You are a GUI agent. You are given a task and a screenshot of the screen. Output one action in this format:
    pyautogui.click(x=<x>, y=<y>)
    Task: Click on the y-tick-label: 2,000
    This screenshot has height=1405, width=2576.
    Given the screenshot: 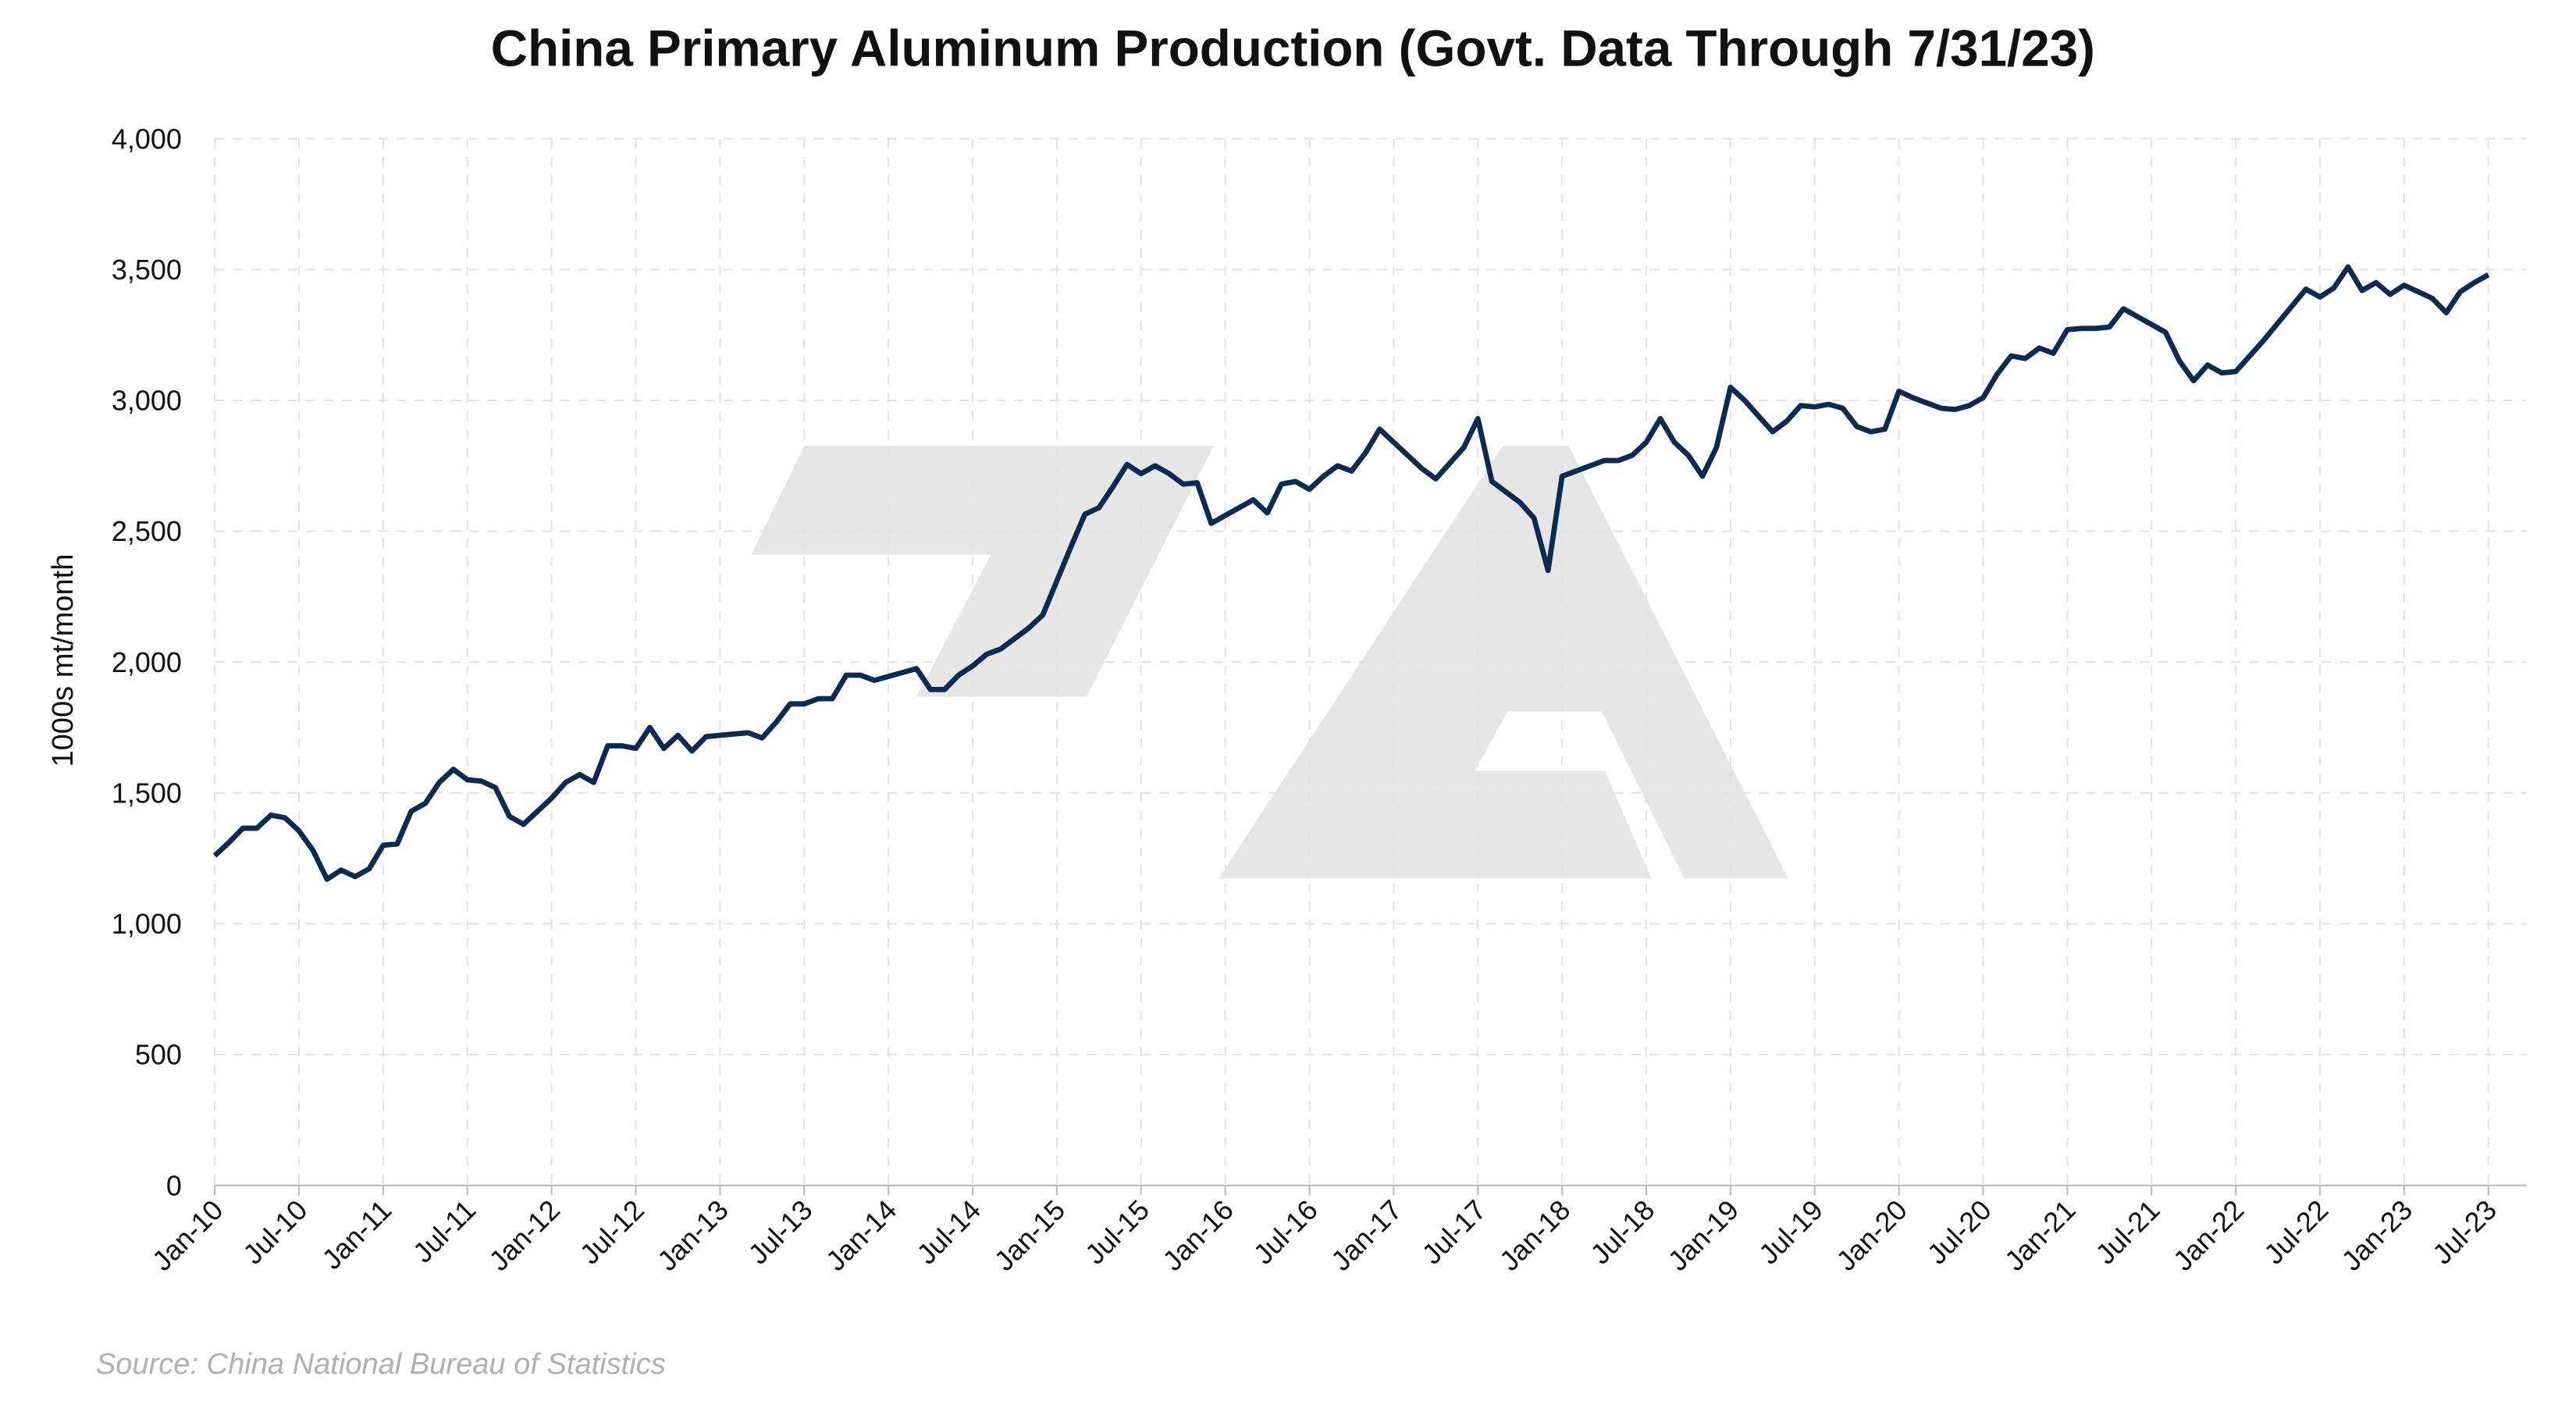 What is the action you would take?
    pyautogui.click(x=147, y=662)
    